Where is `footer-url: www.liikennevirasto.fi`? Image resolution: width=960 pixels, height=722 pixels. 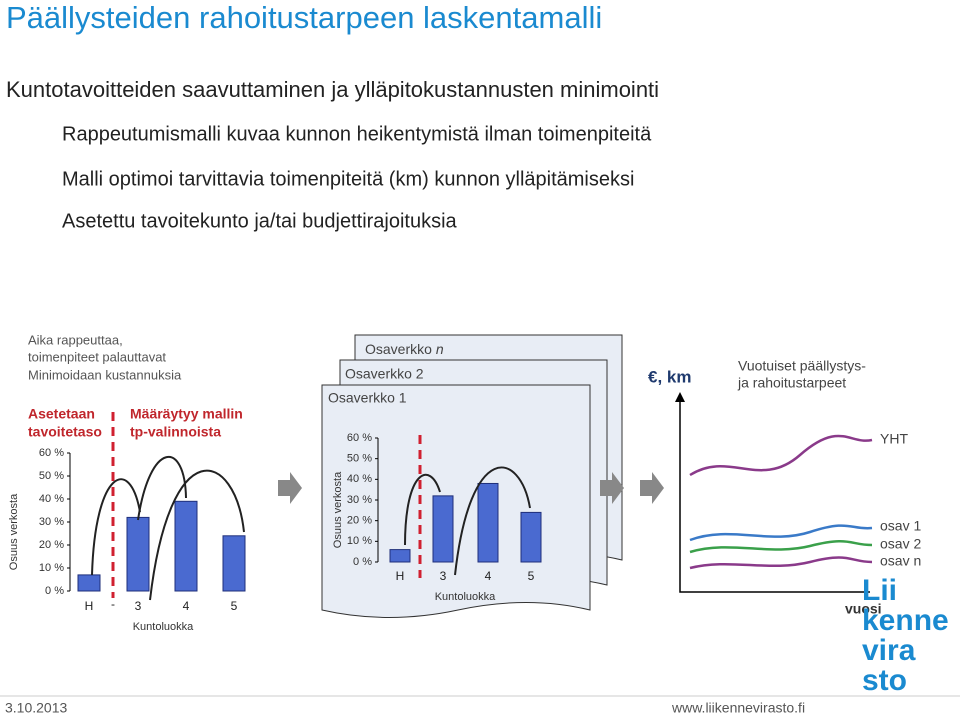
footer-url: www.liikennevirasto.fi is located at coordinates (738, 708).